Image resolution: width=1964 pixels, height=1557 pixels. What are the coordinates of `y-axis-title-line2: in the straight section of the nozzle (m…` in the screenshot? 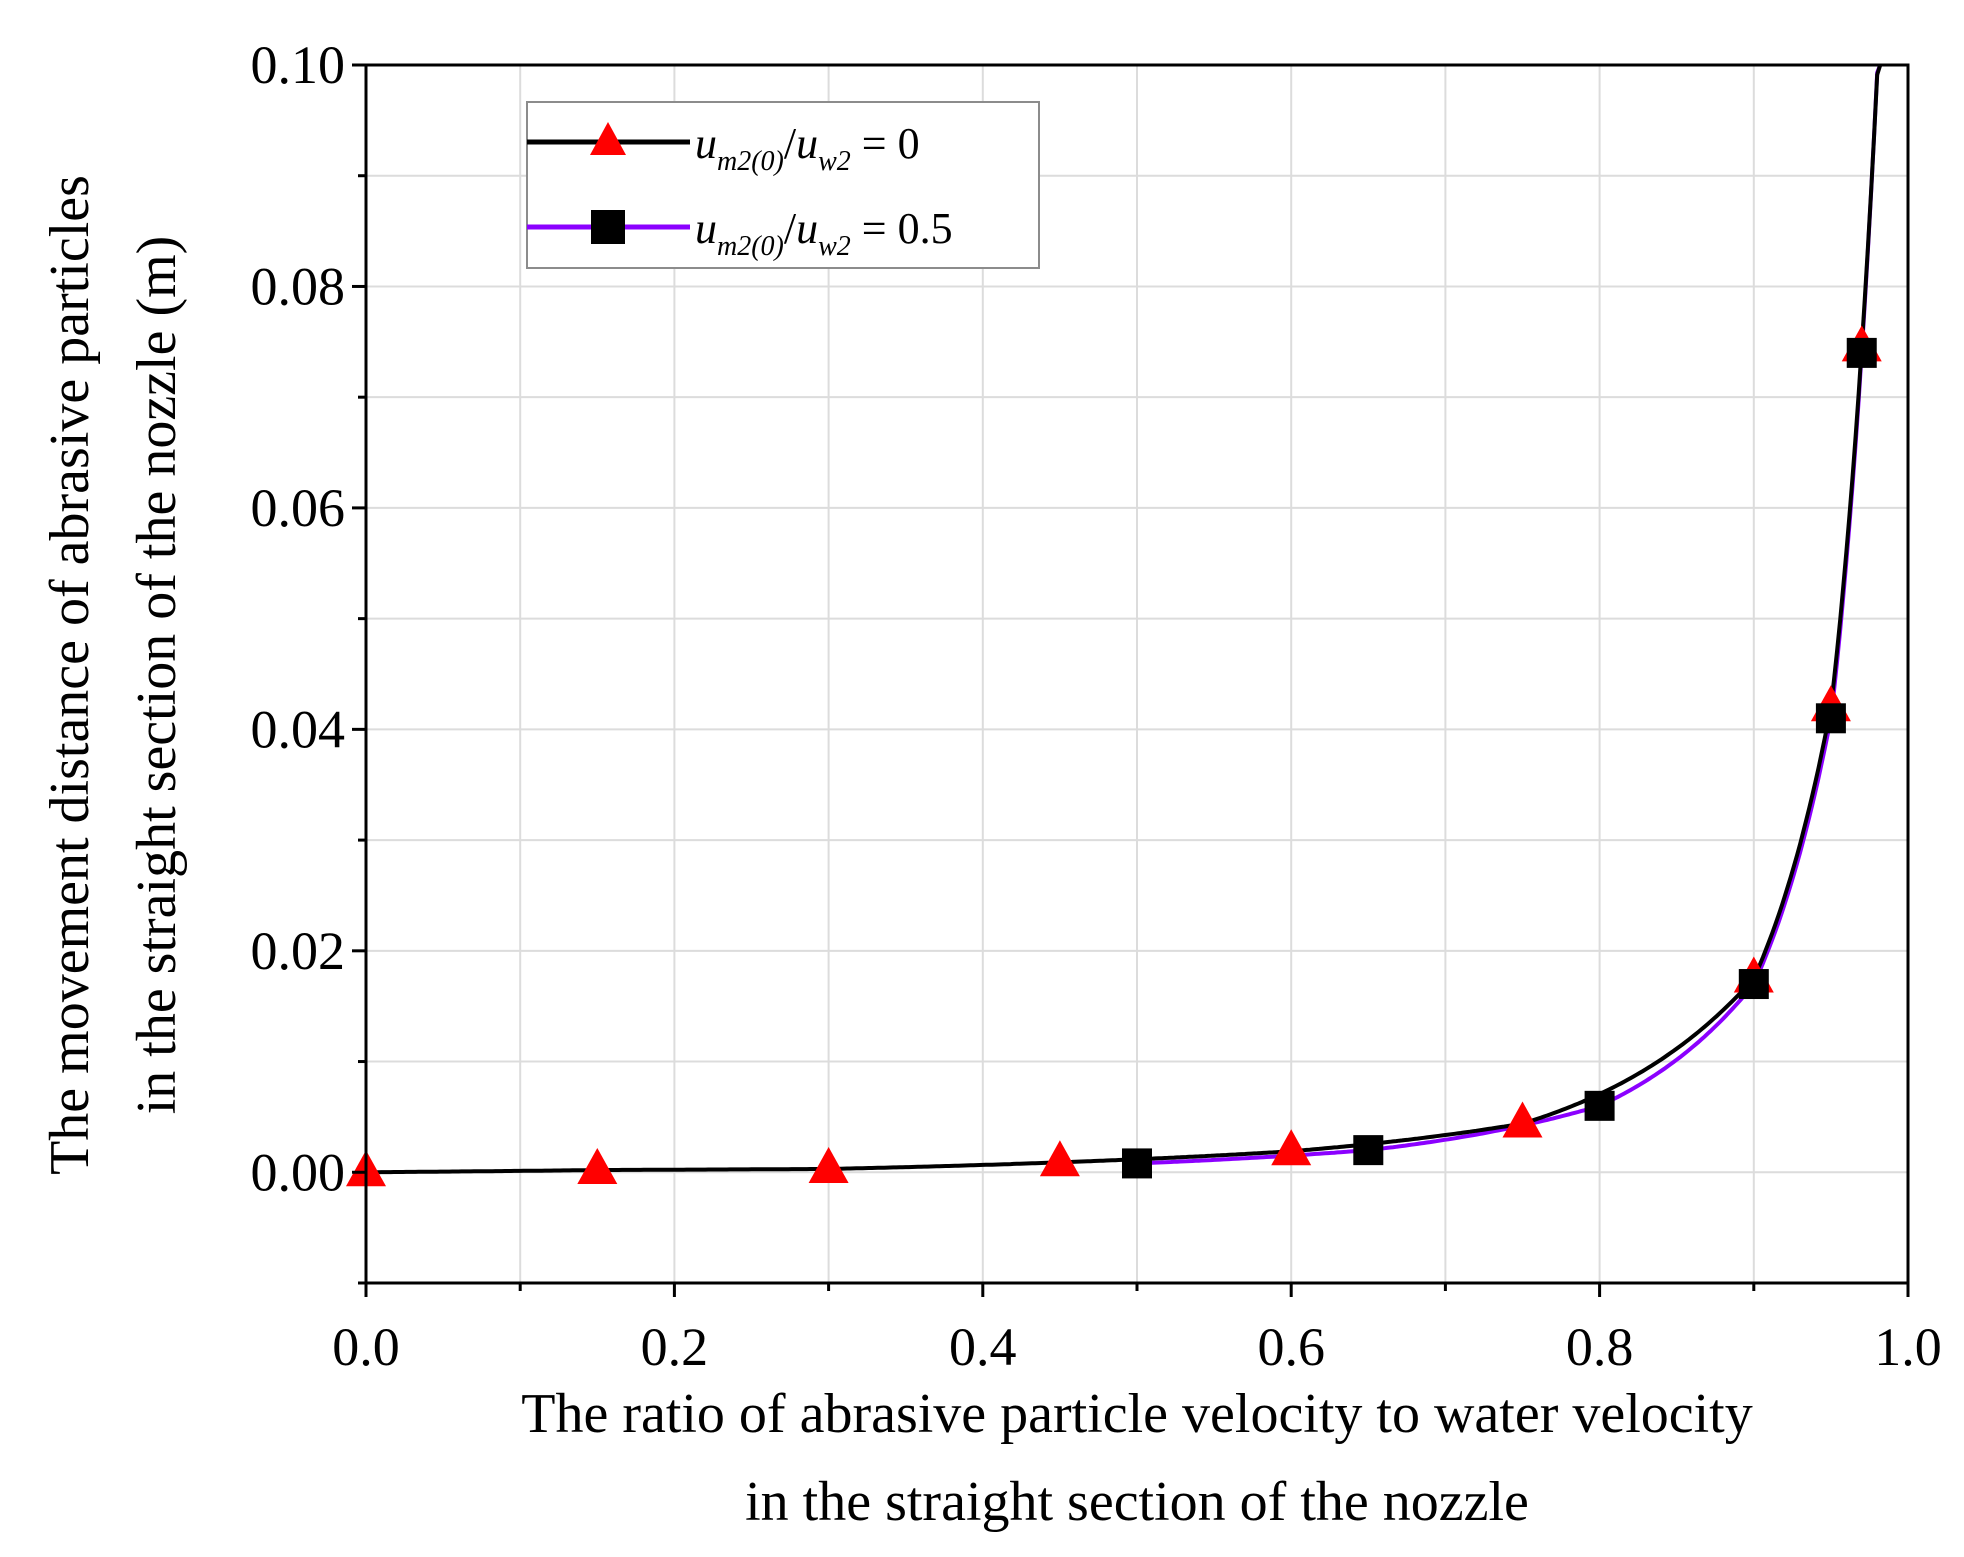 It's located at (157, 675).